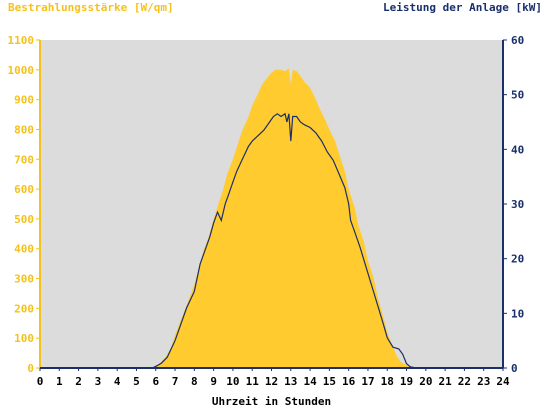 This screenshot has height=408, width=544. I want to click on x-tick-label: 23, so click(483, 381).